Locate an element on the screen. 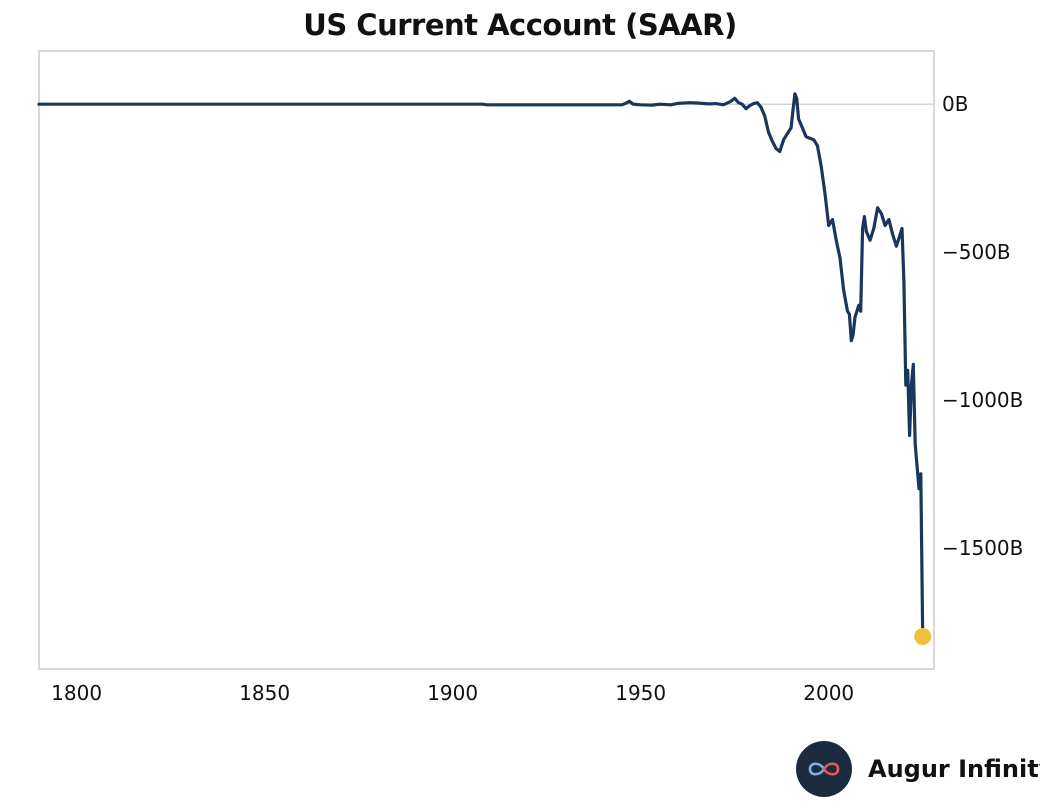  x-tick-label: 2000 is located at coordinates (828, 693).